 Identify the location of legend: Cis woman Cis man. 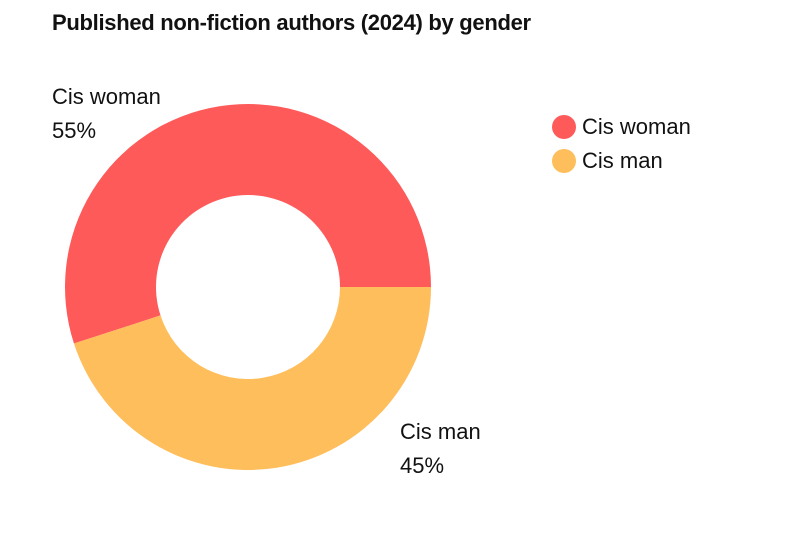
(621, 144).